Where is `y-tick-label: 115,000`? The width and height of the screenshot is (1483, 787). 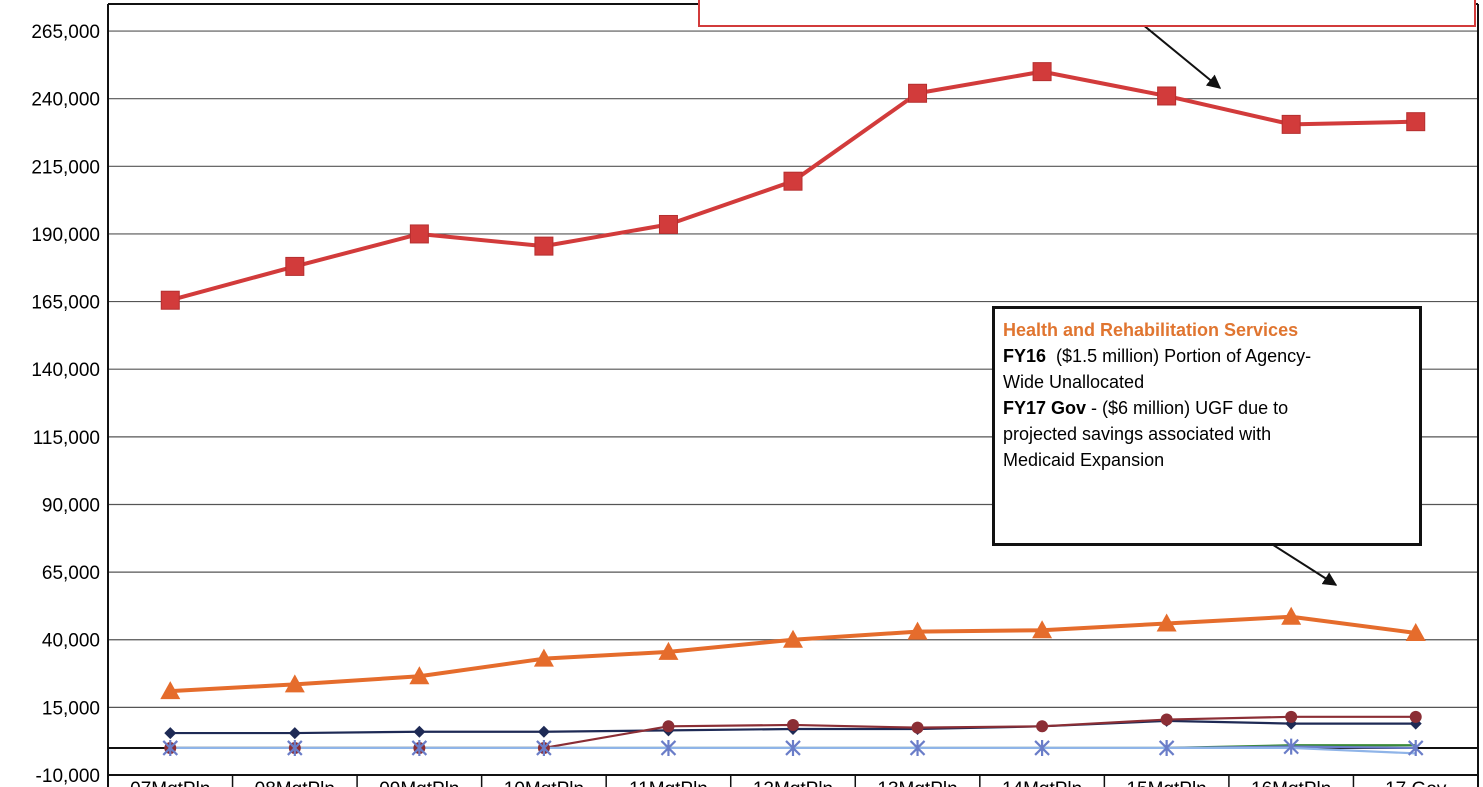
y-tick-label: 115,000 is located at coordinates (66, 438).